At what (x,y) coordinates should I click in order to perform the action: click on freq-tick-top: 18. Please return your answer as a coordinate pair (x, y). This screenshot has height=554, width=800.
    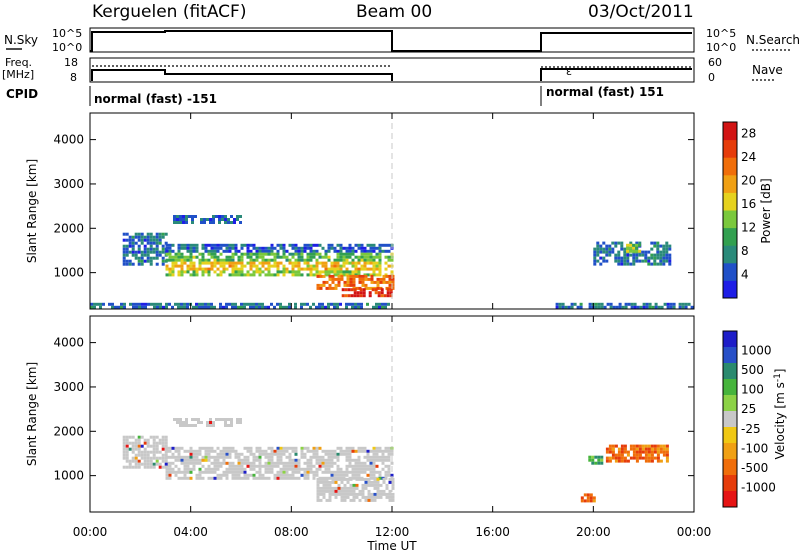
    Looking at the image, I should click on (71, 62).